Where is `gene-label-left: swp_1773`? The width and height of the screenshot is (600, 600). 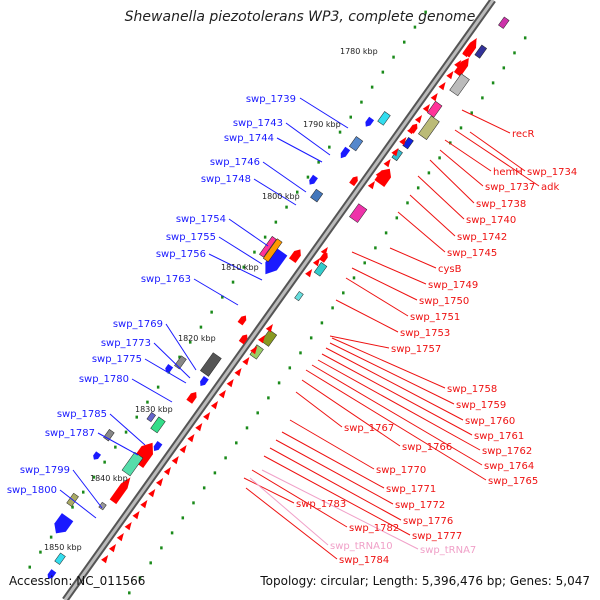 gene-label-left: swp_1773 is located at coordinates (126, 343).